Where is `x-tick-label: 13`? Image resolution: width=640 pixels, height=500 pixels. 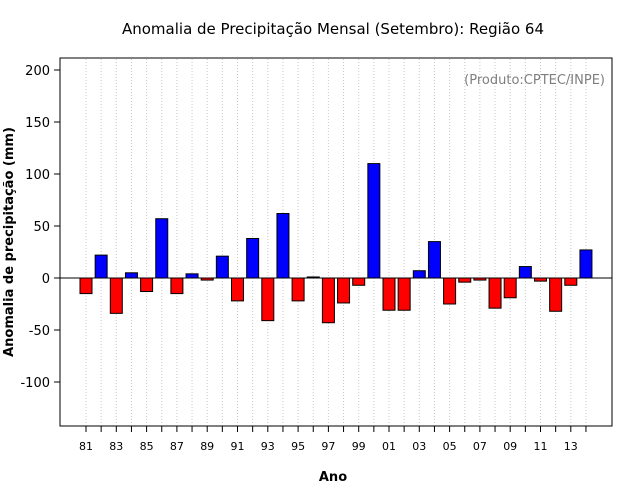
x-tick-label: 13 is located at coordinates (571, 446).